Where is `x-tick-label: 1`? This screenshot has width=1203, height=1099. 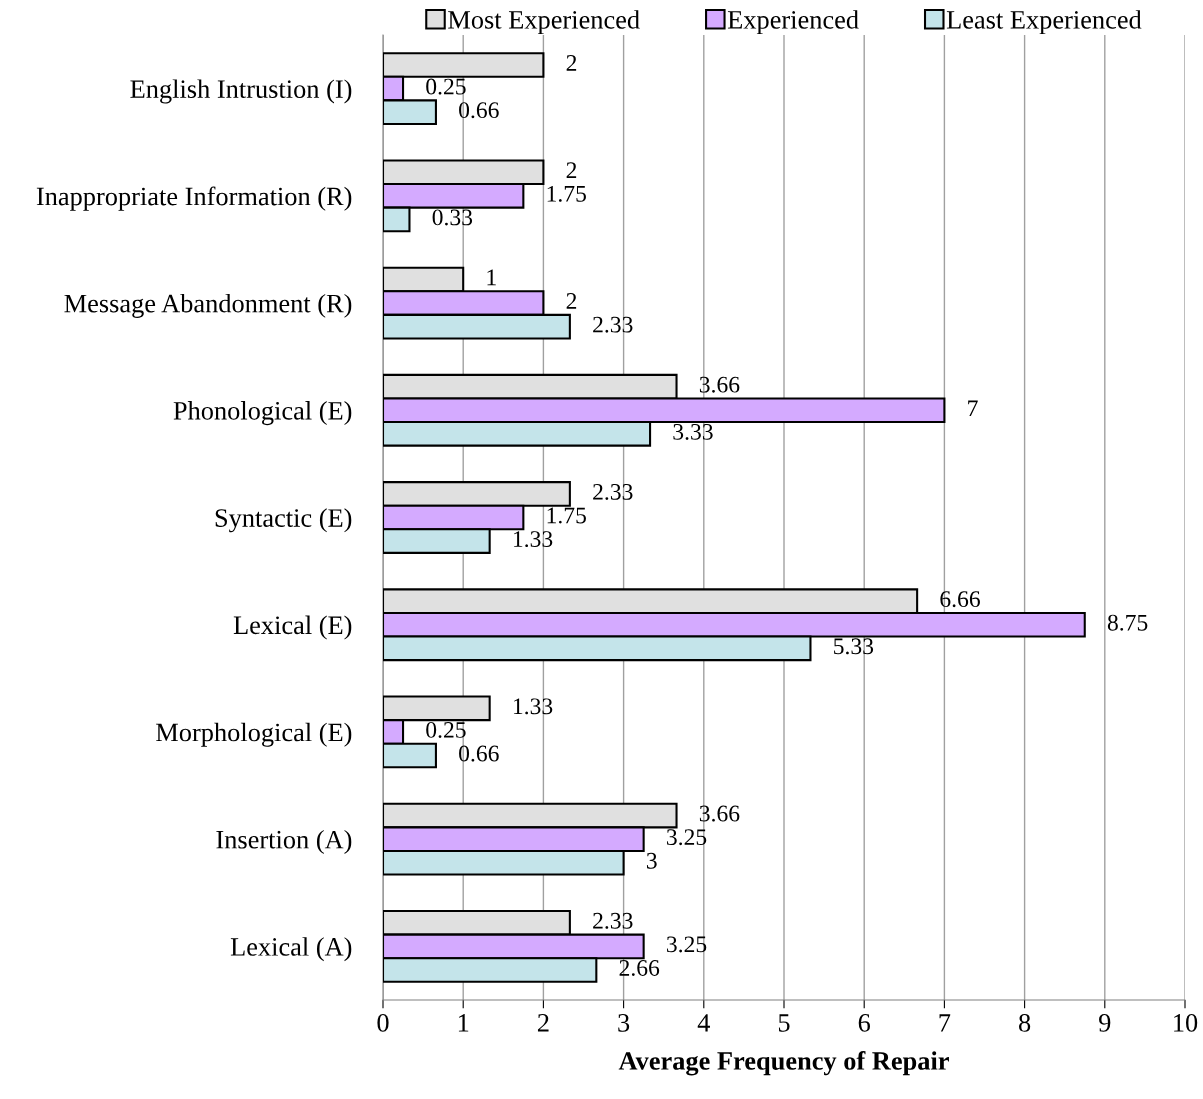 x-tick-label: 1 is located at coordinates (463, 1023).